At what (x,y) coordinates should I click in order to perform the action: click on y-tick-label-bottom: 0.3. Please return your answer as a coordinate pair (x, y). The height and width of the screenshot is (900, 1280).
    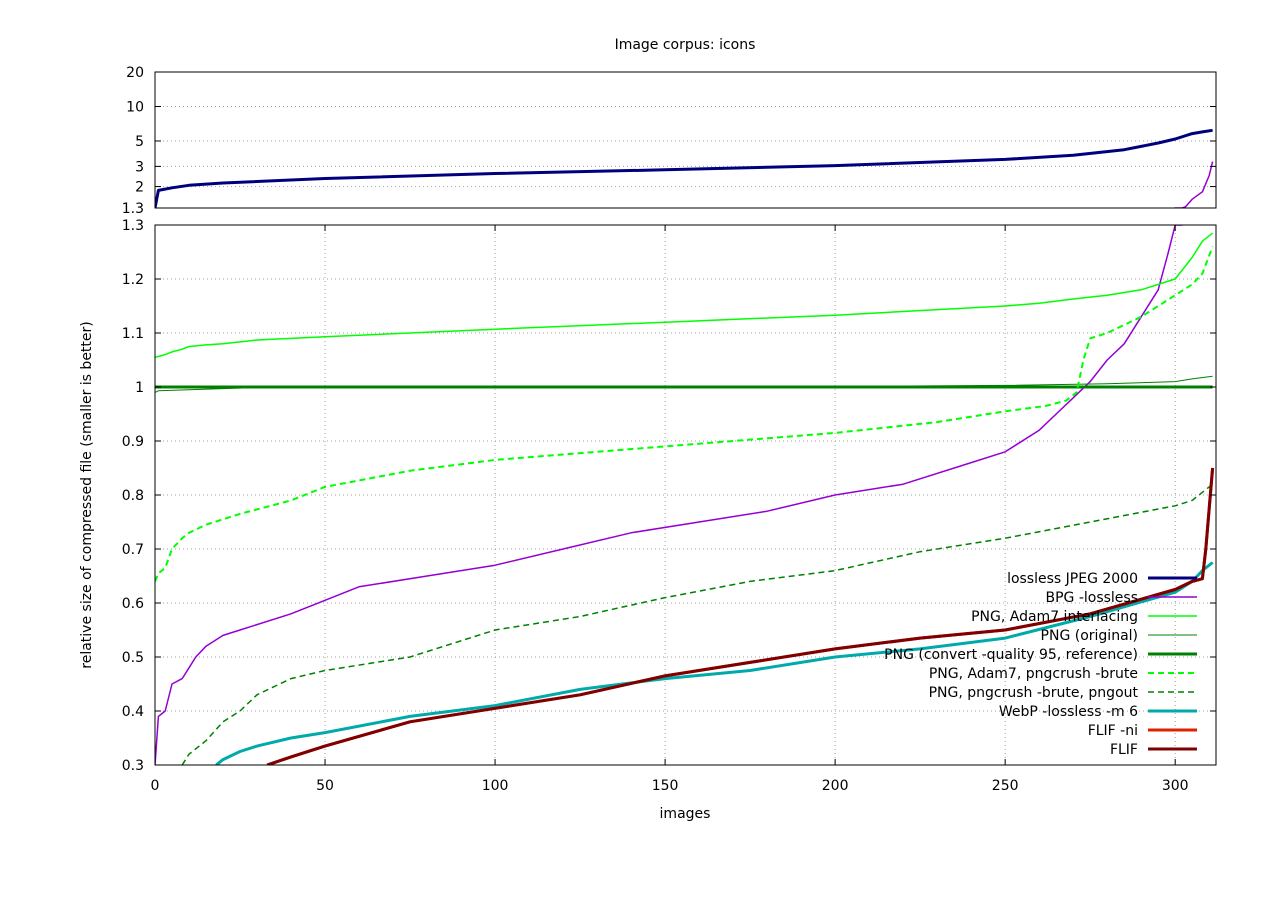
    Looking at the image, I should click on (133, 766).